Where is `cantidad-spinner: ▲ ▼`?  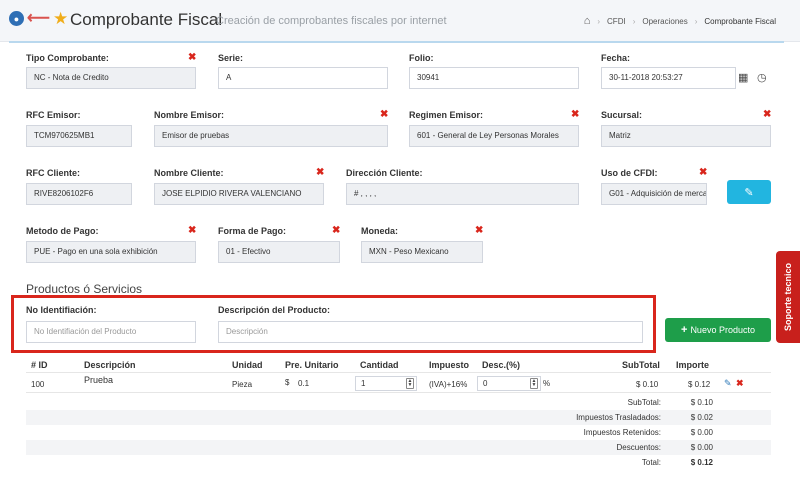
cantidad-spinner: ▲ ▼ is located at coordinates (410, 383).